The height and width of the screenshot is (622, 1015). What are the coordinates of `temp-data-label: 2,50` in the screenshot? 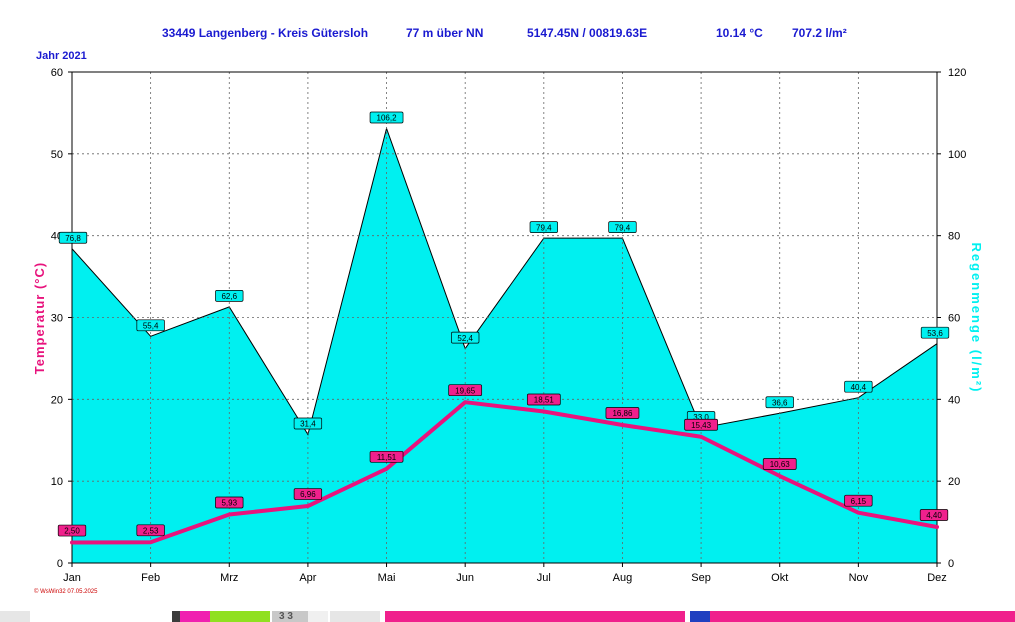 It's located at (72, 531).